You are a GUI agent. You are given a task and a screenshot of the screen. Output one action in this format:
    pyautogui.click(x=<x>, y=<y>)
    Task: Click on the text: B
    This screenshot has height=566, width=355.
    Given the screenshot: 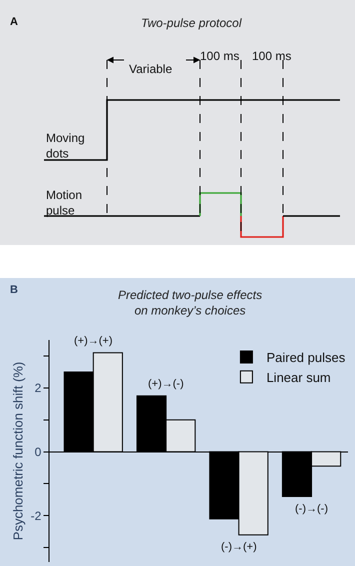 What is the action you would take?
    pyautogui.click(x=14, y=290)
    